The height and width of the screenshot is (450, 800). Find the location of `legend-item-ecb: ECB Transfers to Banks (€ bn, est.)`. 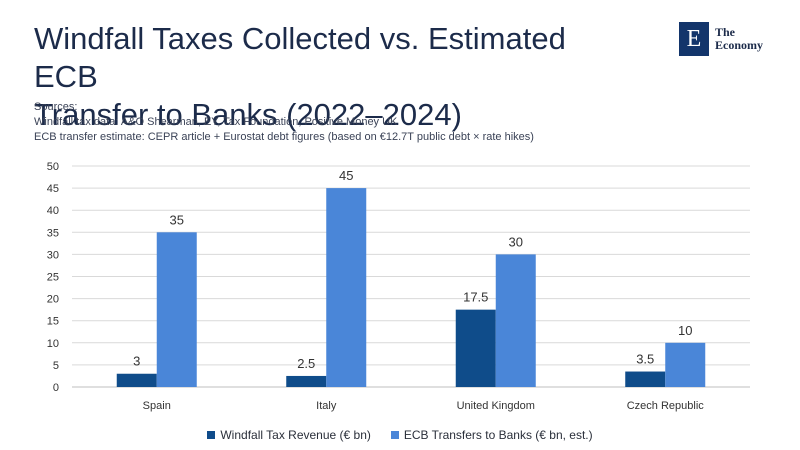

legend-item-ecb: ECB Transfers to Banks (€ bn, est.) is located at coordinates (491, 435).